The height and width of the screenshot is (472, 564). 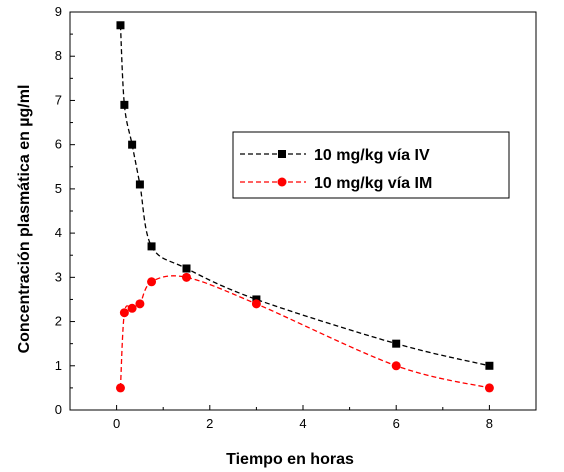 I want to click on legend-box, so click(x=371, y=165).